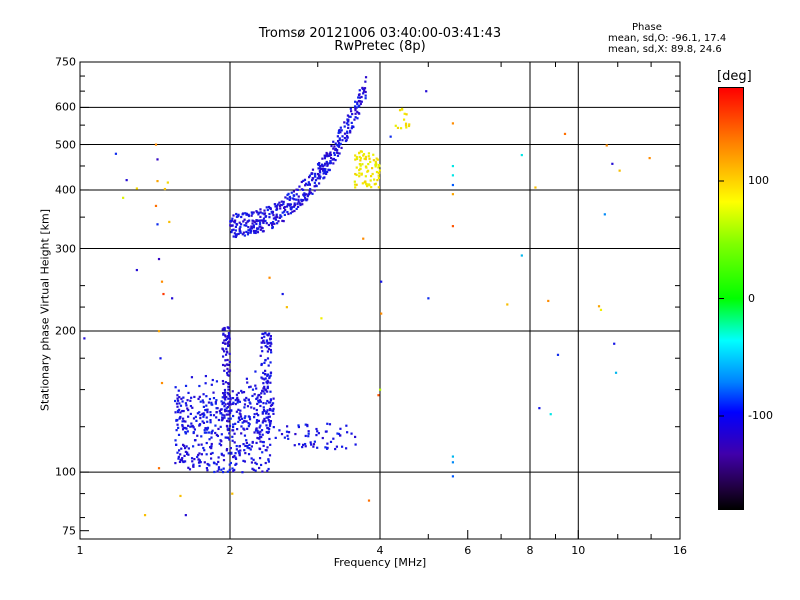 This screenshot has height=600, width=800. What do you see at coordinates (69, 531) in the screenshot?
I see `y-tick-label: 75` at bounding box center [69, 531].